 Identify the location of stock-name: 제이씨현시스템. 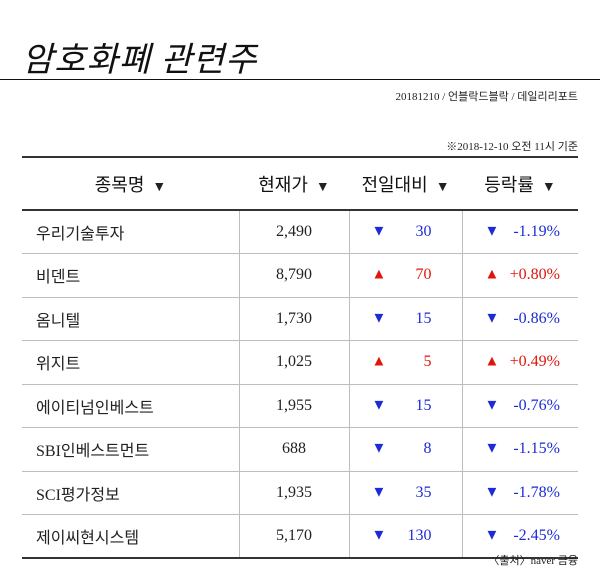
(130, 536).